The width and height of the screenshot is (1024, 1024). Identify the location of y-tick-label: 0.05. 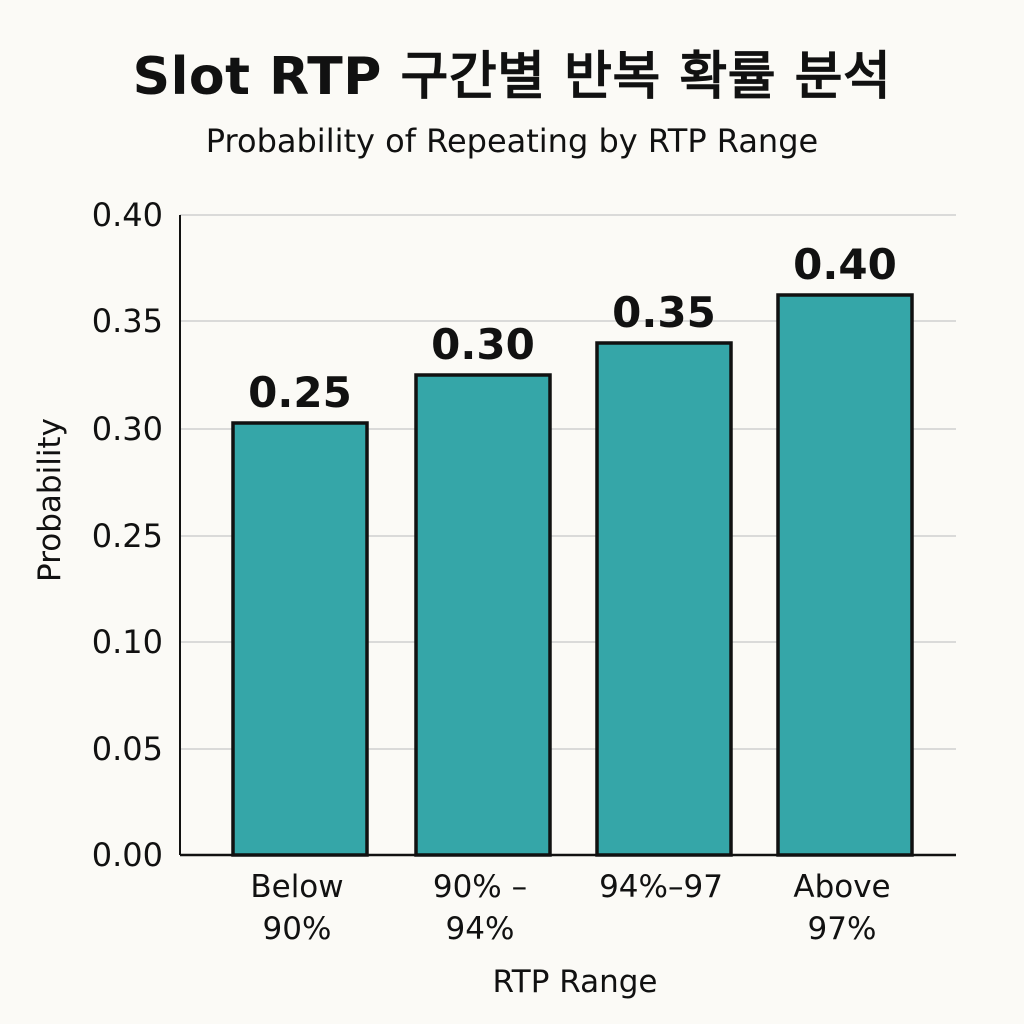
(127, 749).